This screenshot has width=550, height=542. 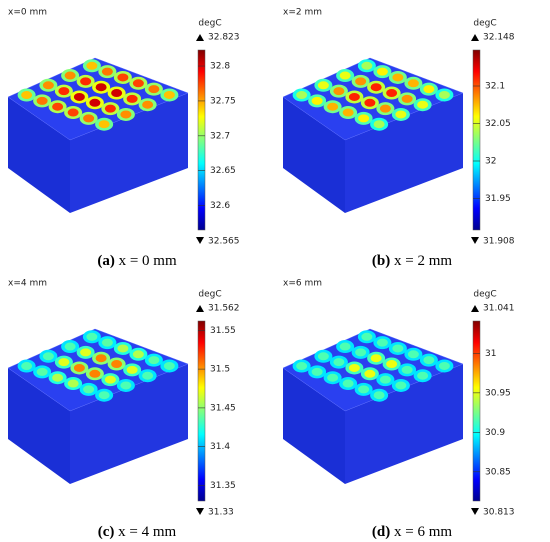 I want to click on colorbar-min: 30.813, so click(x=499, y=513).